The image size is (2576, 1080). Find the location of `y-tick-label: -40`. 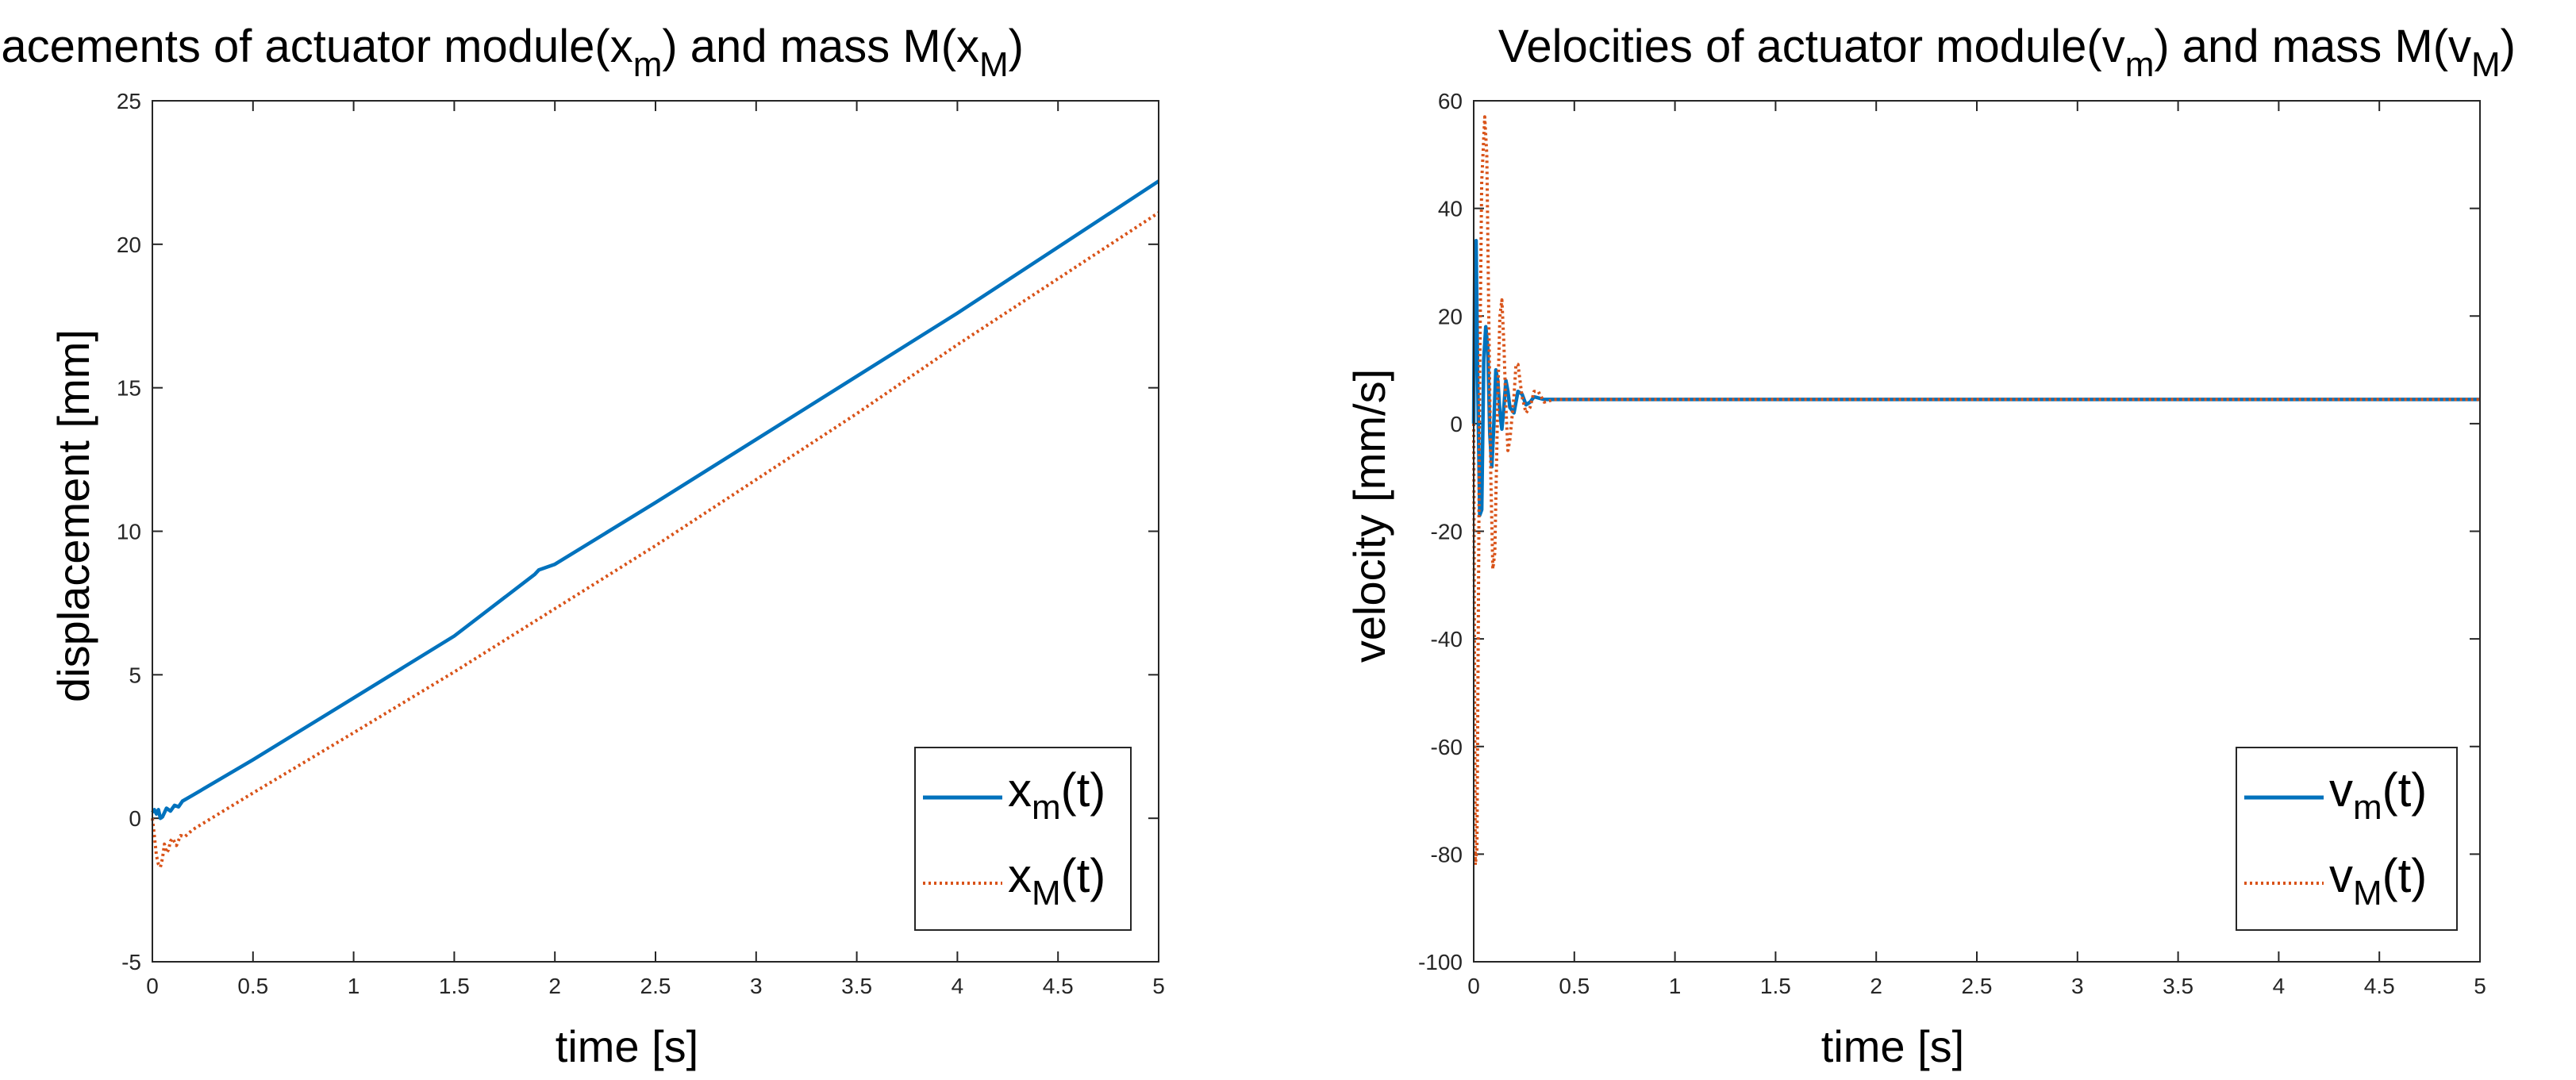

y-tick-label: -40 is located at coordinates (1447, 639).